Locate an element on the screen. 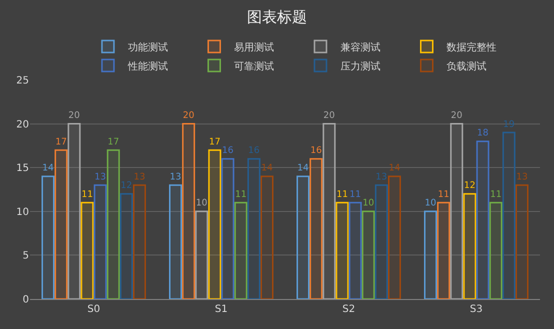 Image resolution: width=554 pixels, height=329 pixels. y-tick-label: 5 is located at coordinates (25, 256).